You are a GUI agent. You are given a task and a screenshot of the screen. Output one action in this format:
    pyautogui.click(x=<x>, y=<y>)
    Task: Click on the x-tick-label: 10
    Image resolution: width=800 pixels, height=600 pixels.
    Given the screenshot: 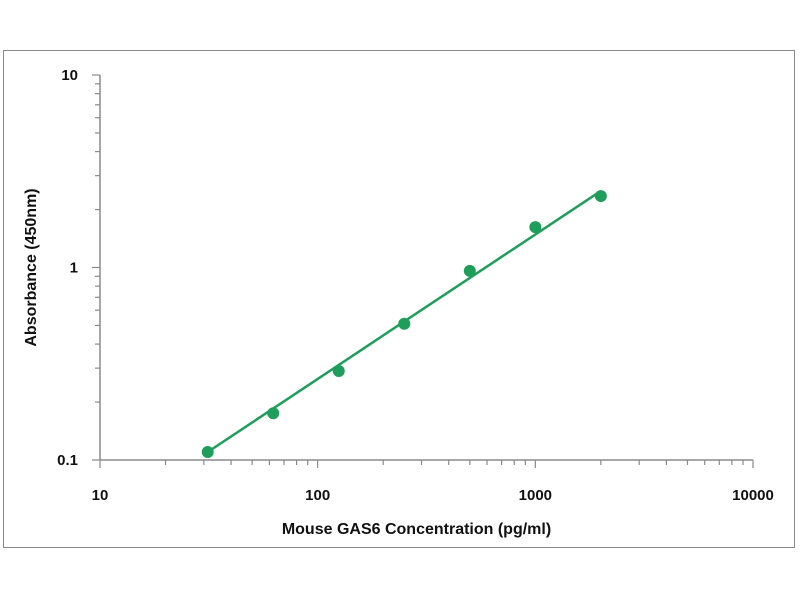 What is the action you would take?
    pyautogui.click(x=100, y=495)
    